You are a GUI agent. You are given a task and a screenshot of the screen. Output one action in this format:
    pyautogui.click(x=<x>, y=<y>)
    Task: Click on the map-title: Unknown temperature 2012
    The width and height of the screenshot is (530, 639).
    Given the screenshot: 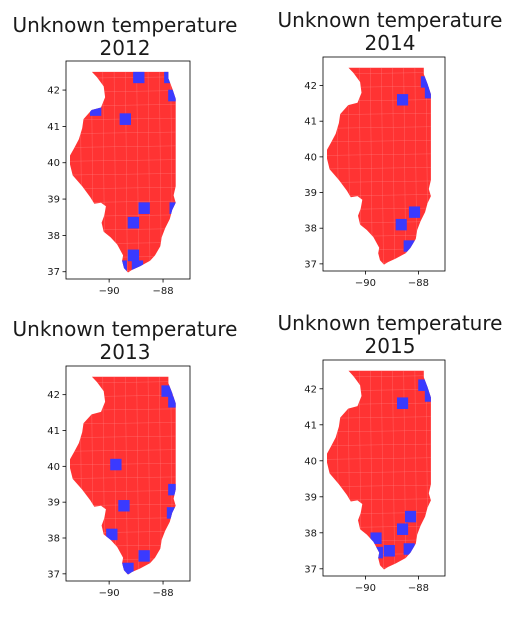 What is the action you would take?
    pyautogui.click(x=125, y=37)
    